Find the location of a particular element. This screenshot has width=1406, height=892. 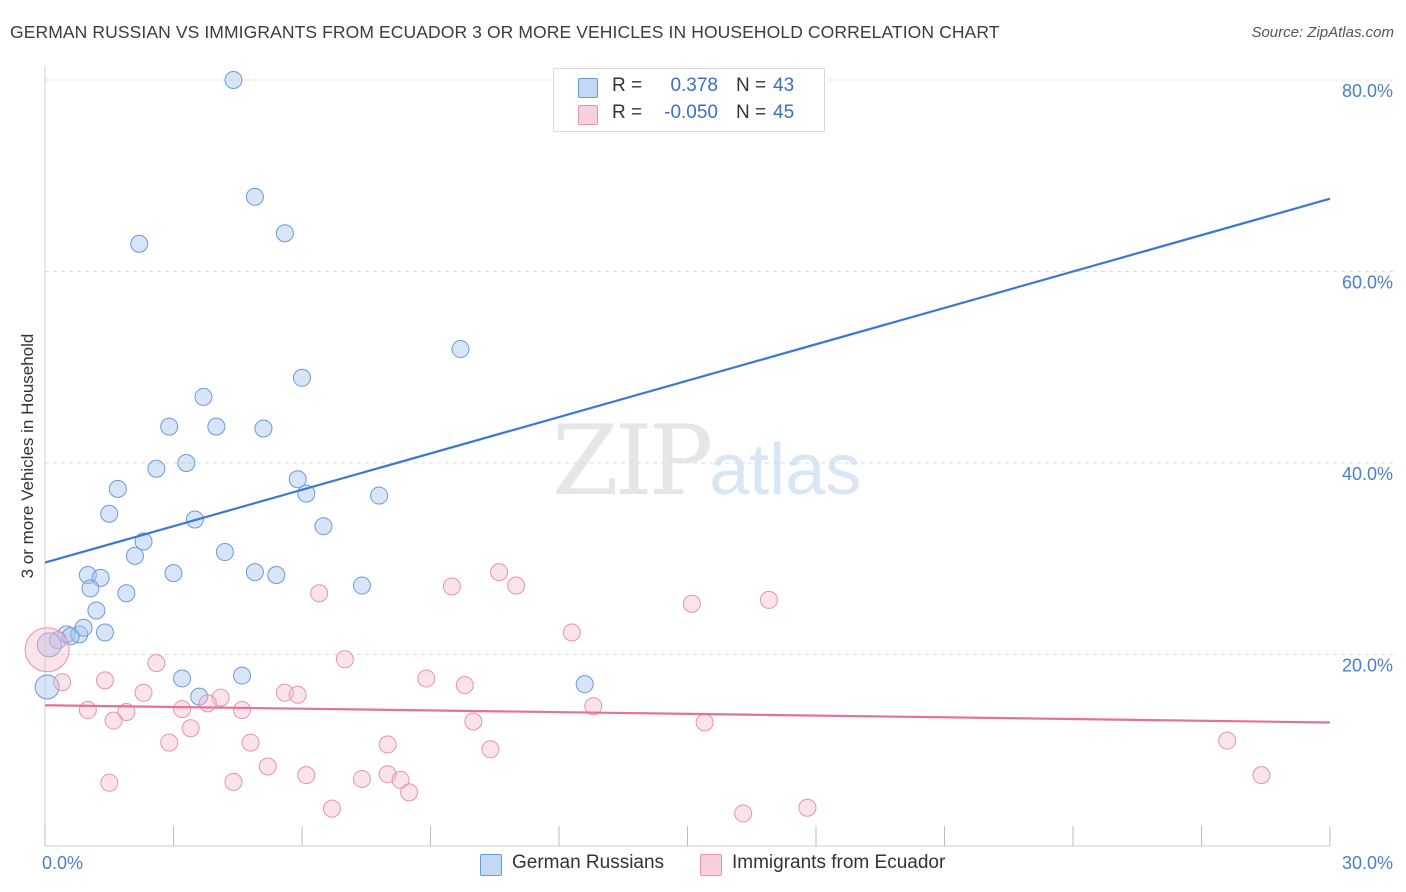

watermark-atlas: atlas is located at coordinates (785, 470).